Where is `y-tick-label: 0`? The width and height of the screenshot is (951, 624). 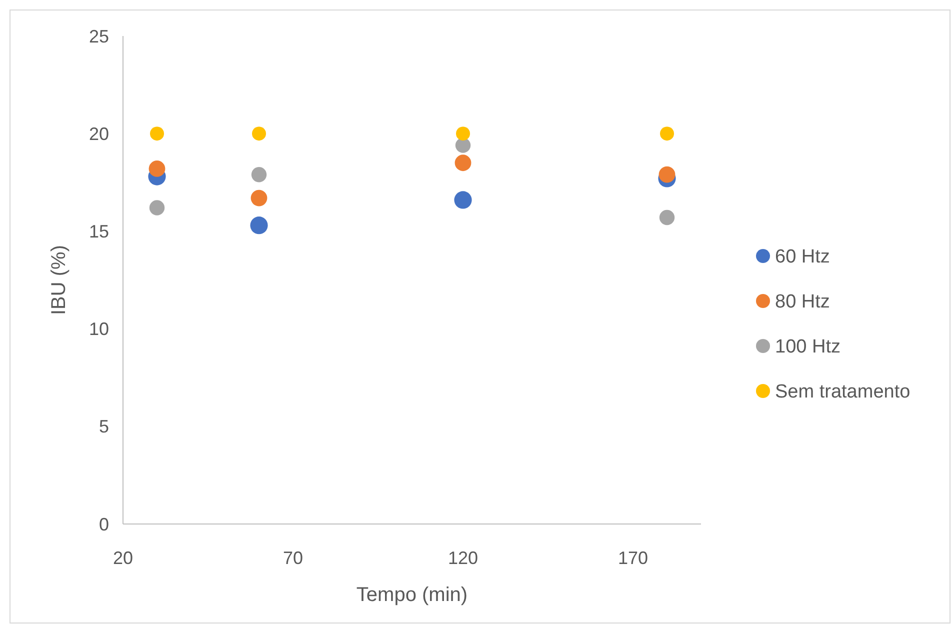
y-tick-label: 0 is located at coordinates (103, 524).